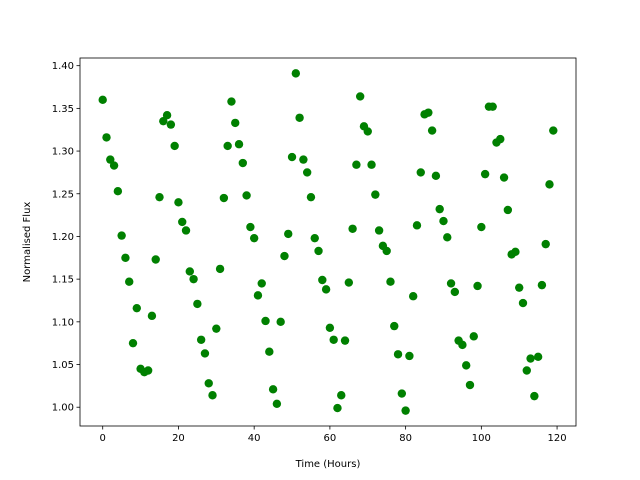 This screenshot has width=640, height=480. I want to click on x-tick-label: 60, so click(330, 438).